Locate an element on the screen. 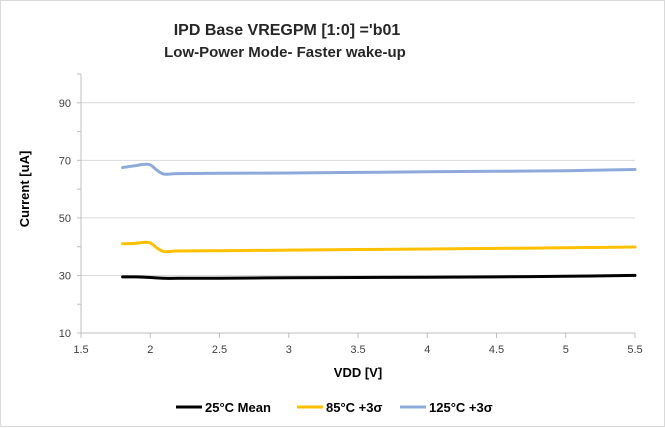  y-tick-label: 90 is located at coordinates (65, 104).